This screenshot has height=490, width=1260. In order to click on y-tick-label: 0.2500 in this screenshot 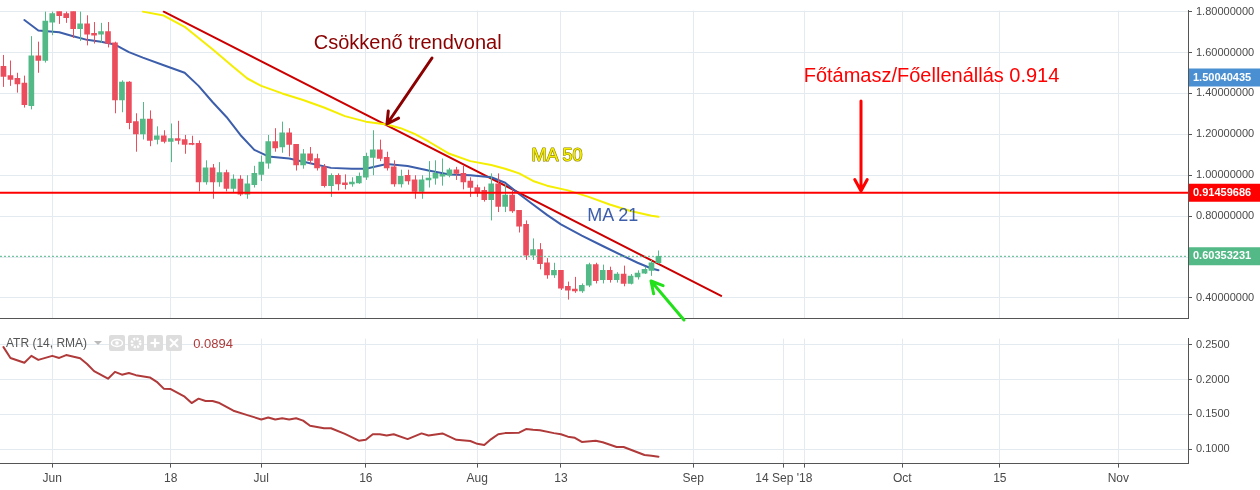, I will do `click(1213, 343)`.